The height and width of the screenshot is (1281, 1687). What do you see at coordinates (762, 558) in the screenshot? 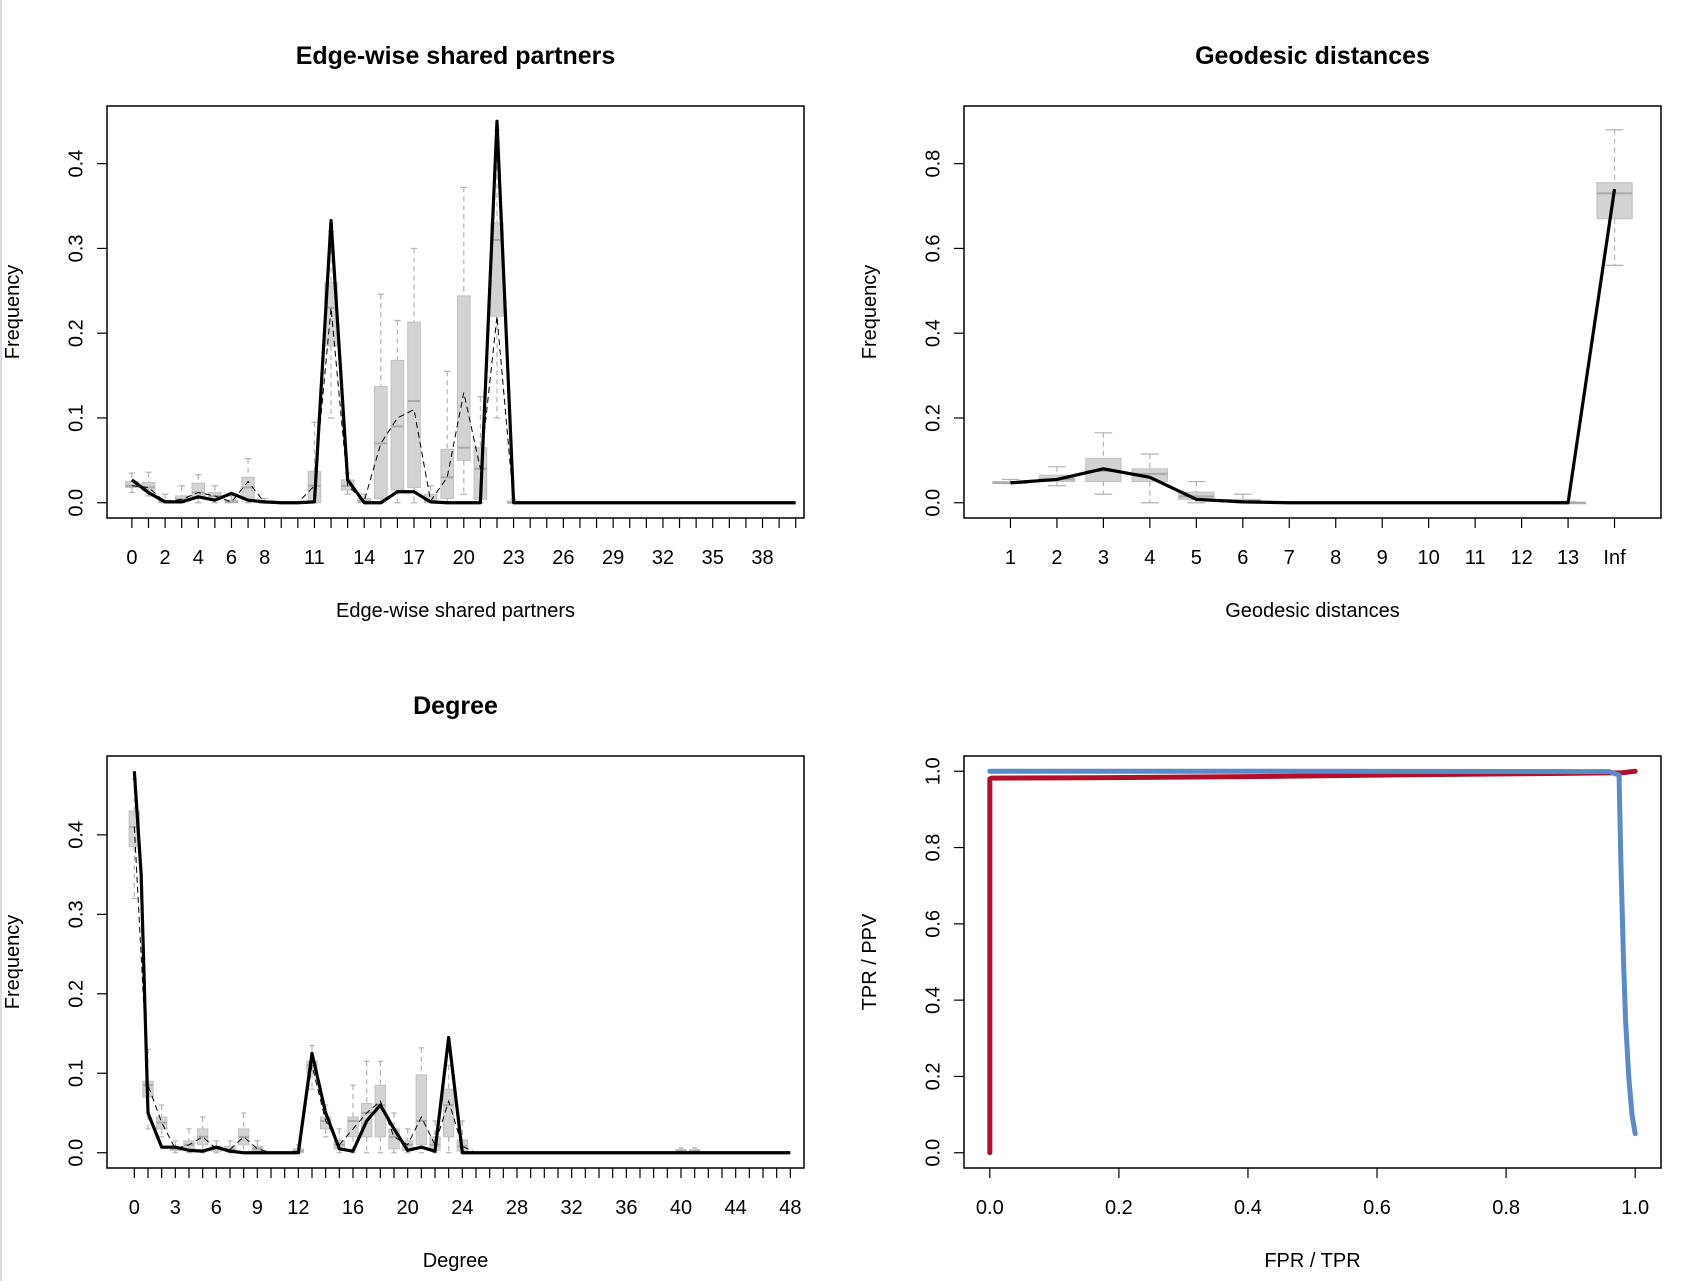
I see `chart0-x-tick-label: 38` at bounding box center [762, 558].